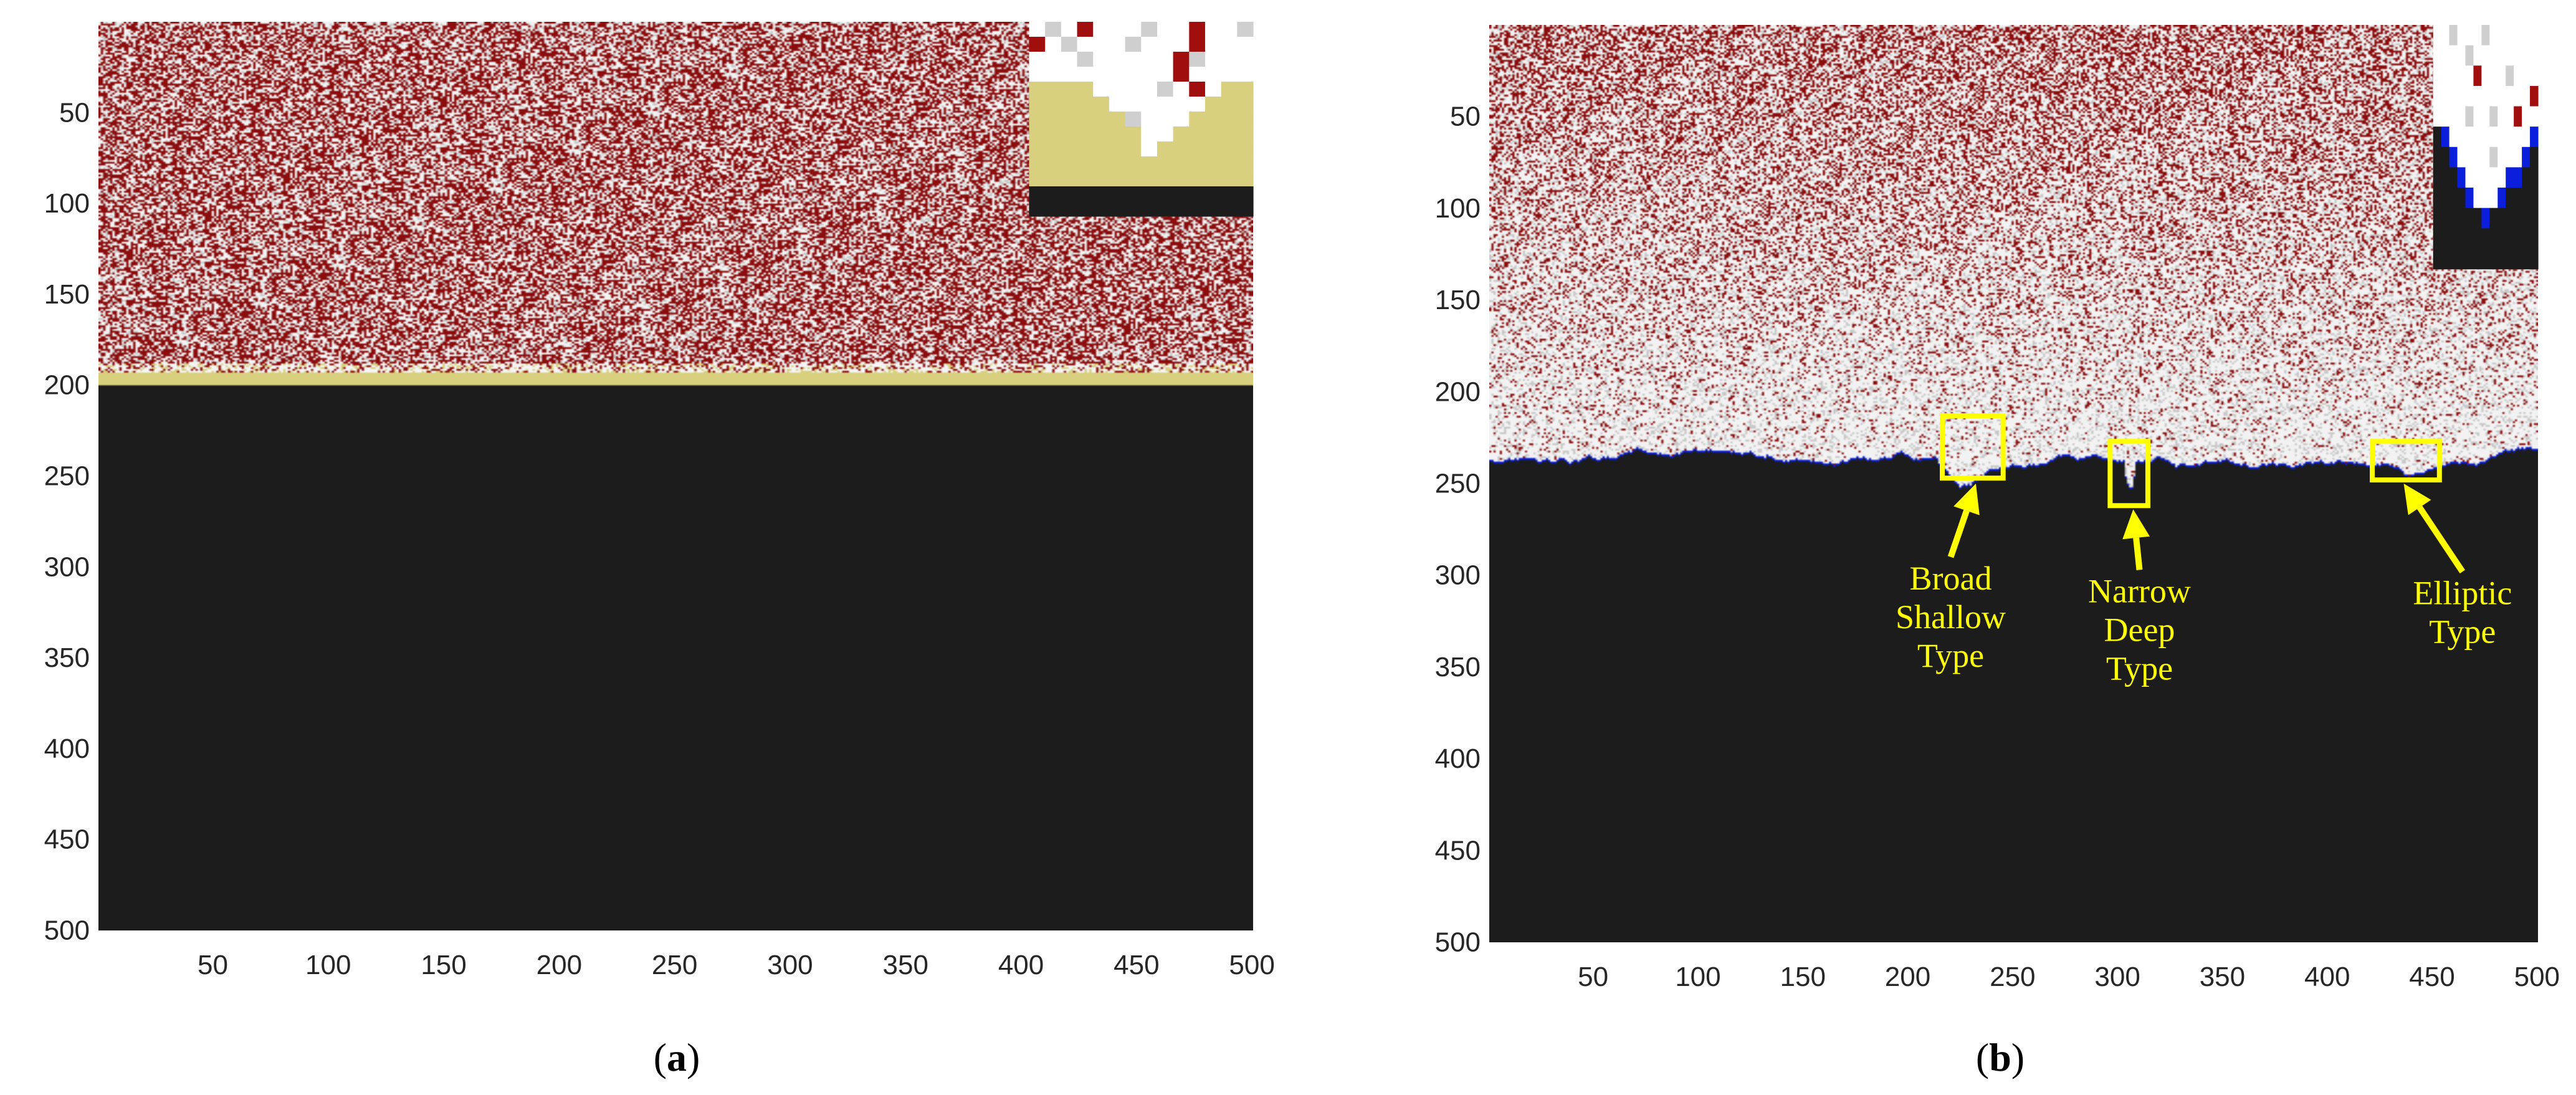 The height and width of the screenshot is (1095, 2576). Describe the element at coordinates (2012, 977) in the screenshot. I see `x-tick-label: 250` at that location.